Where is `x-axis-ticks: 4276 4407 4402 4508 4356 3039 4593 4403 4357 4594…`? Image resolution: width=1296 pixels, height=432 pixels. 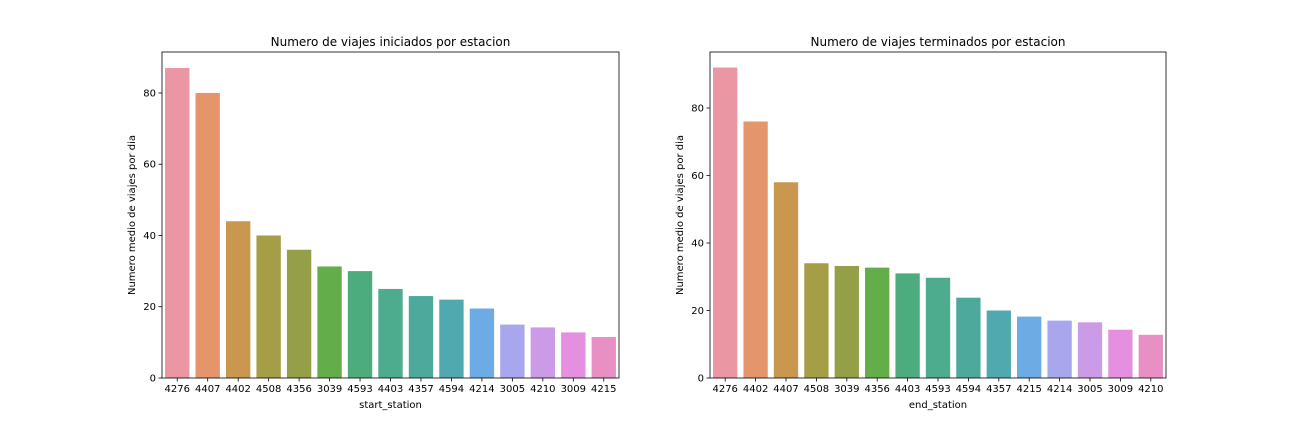
x-axis-ticks: 4276 4407 4402 4508 4356 3039 4593 4403 4357 4594… is located at coordinates (390, 386).